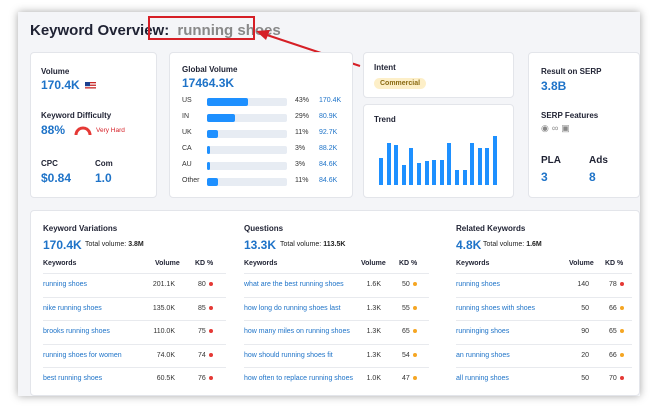 This screenshot has width=656, height=406. What do you see at coordinates (546, 128) in the screenshot?
I see `location-pin-icon: ◉` at bounding box center [546, 128].